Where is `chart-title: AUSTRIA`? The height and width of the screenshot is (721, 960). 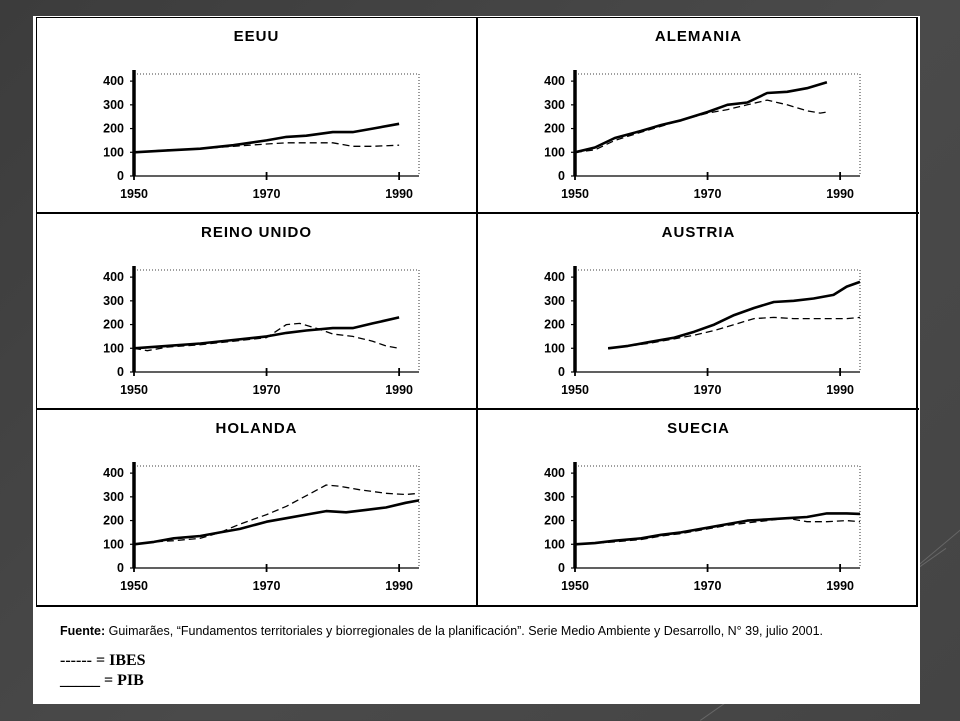 chart-title: AUSTRIA is located at coordinates (698, 232).